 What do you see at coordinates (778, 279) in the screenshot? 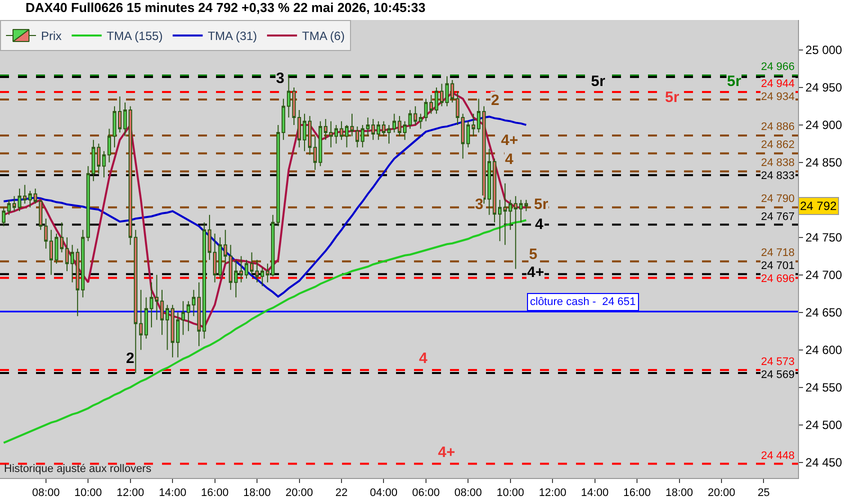
I see `ref-line-label: 24 696` at bounding box center [778, 279].